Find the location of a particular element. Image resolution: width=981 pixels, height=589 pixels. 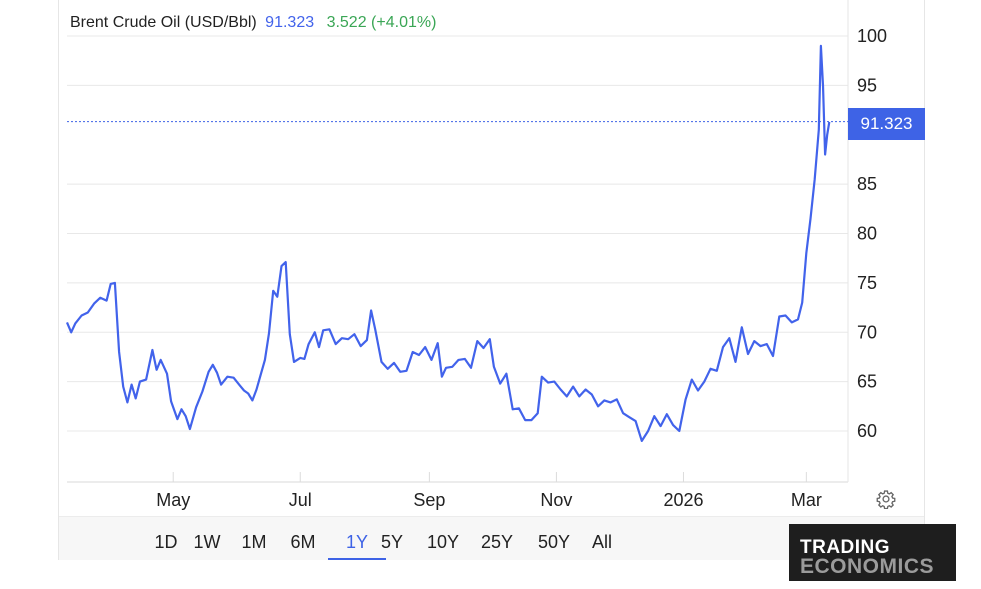

last-price: 91.323 is located at coordinates (290, 22).